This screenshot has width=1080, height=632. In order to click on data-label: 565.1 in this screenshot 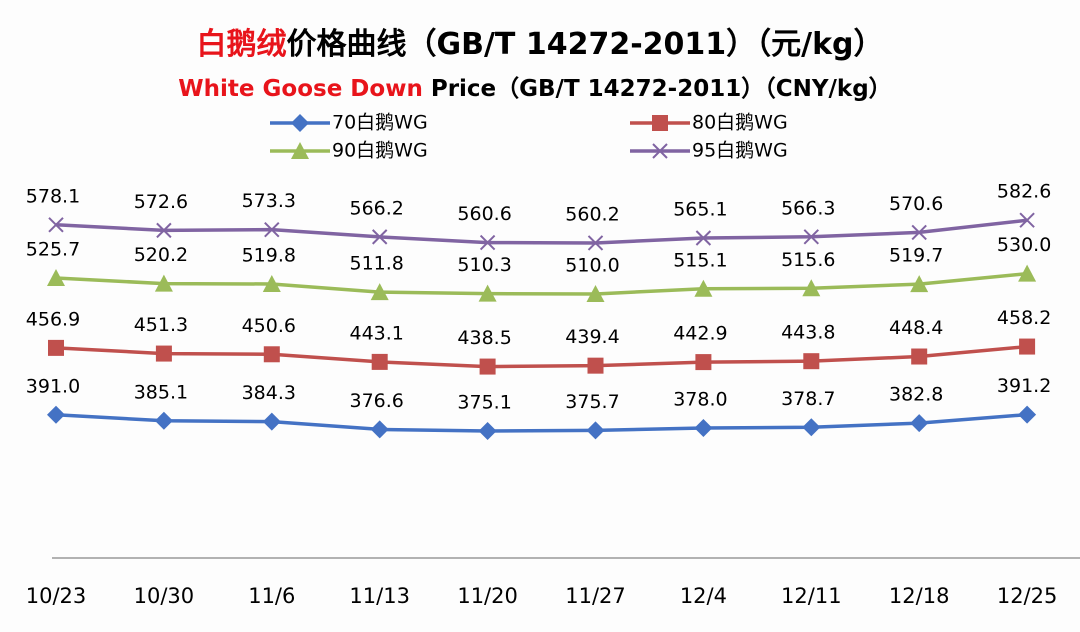, I will do `click(700, 209)`.